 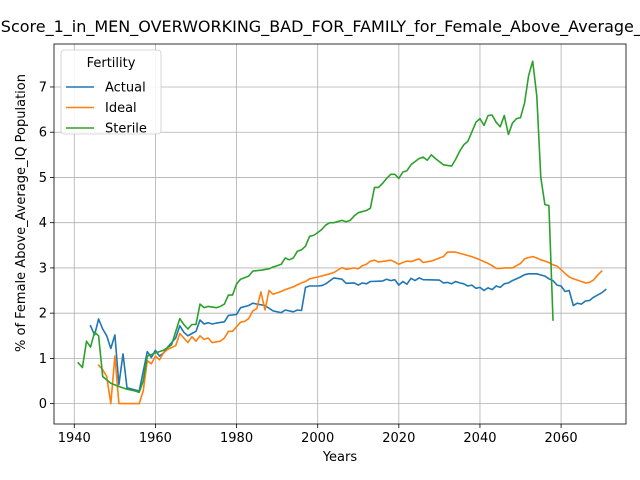 I want to click on y-tick-label: 1, so click(x=43, y=359).